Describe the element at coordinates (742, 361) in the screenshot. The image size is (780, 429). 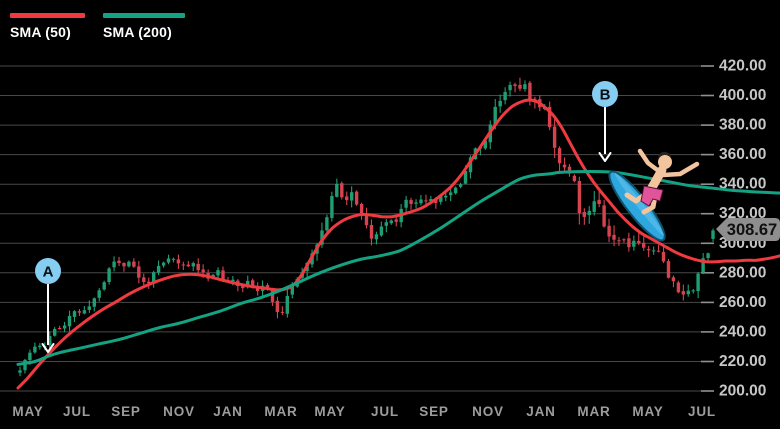
I see `y-tick-label: 220.00` at that location.